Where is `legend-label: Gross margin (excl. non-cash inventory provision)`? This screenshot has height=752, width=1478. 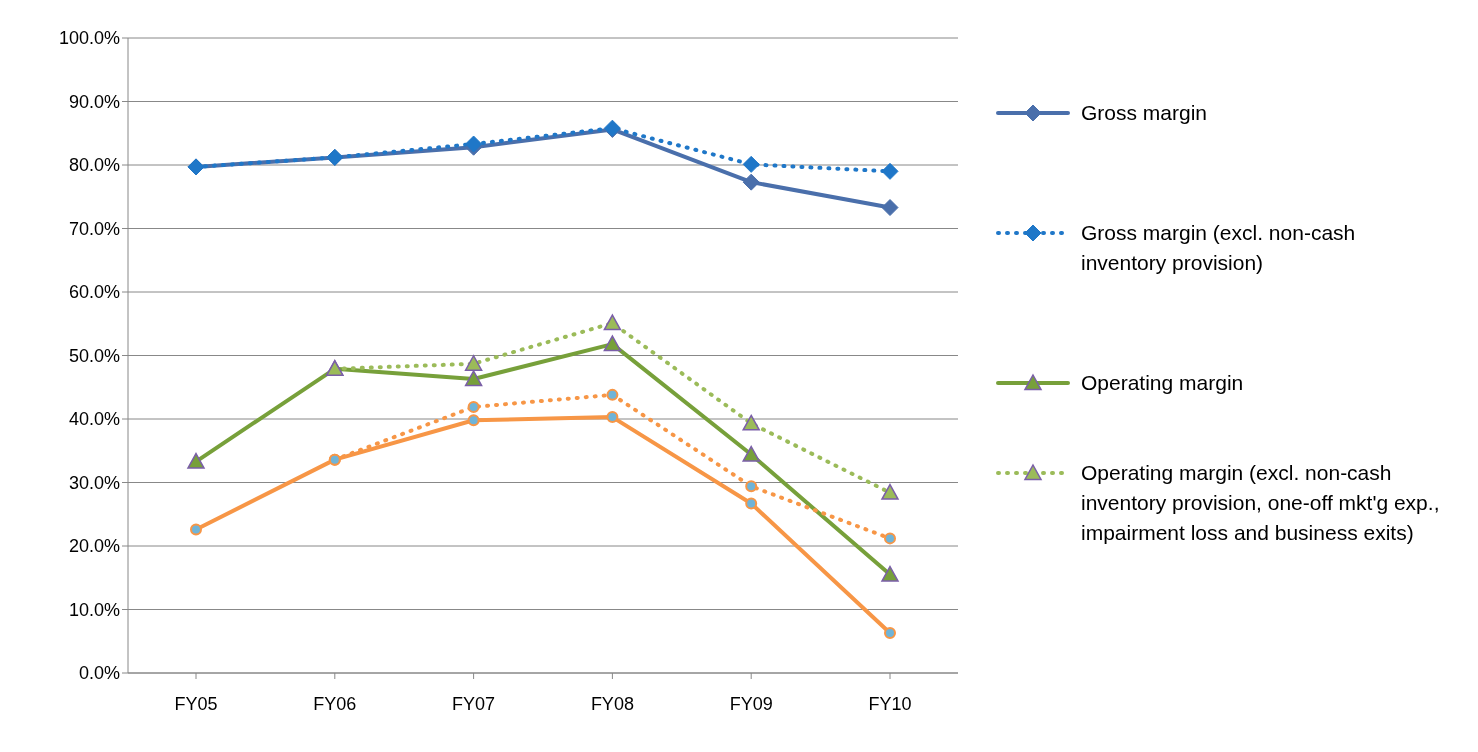 legend-label: Gross margin (excl. non-cash inventory provision) is located at coordinates (1219, 248).